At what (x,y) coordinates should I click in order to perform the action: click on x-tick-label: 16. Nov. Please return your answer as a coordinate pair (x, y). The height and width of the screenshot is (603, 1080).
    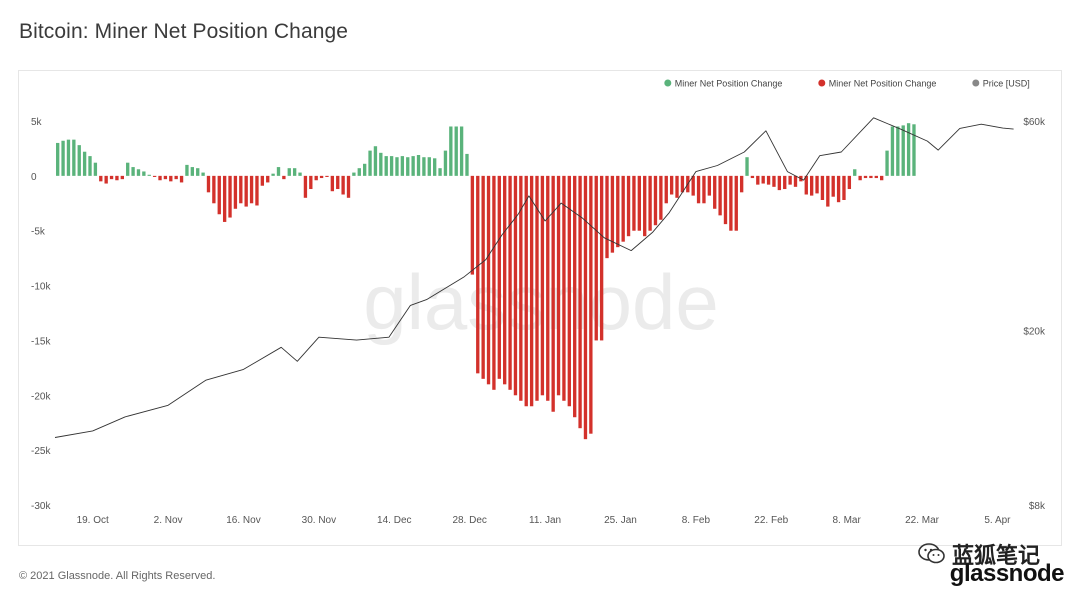
    Looking at the image, I should click on (243, 520).